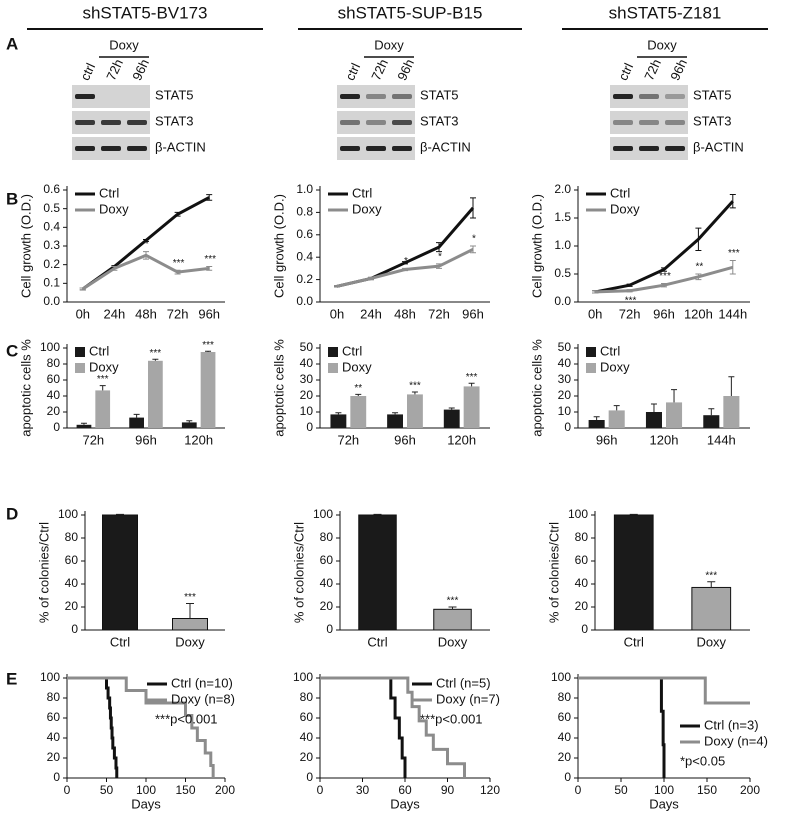  Describe the element at coordinates (707, 790) in the screenshot. I see `x-tick-label: 150` at that location.